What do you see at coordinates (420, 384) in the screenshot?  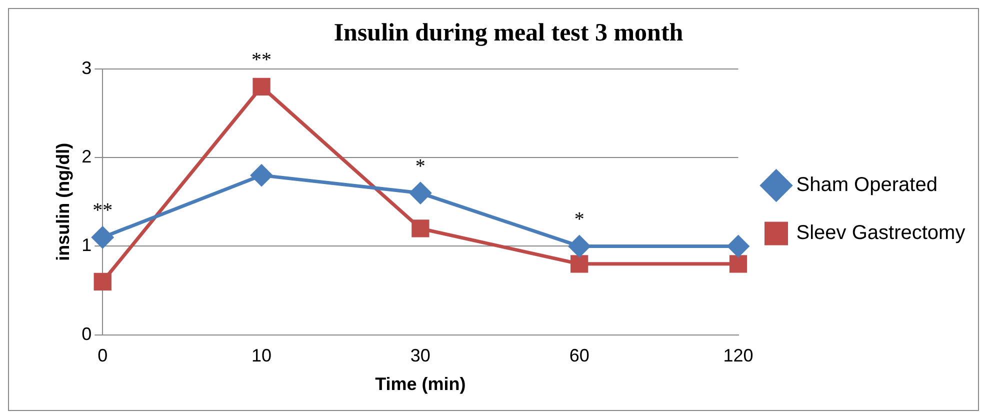 I see `x-axis-title: Time (min)` at bounding box center [420, 384].